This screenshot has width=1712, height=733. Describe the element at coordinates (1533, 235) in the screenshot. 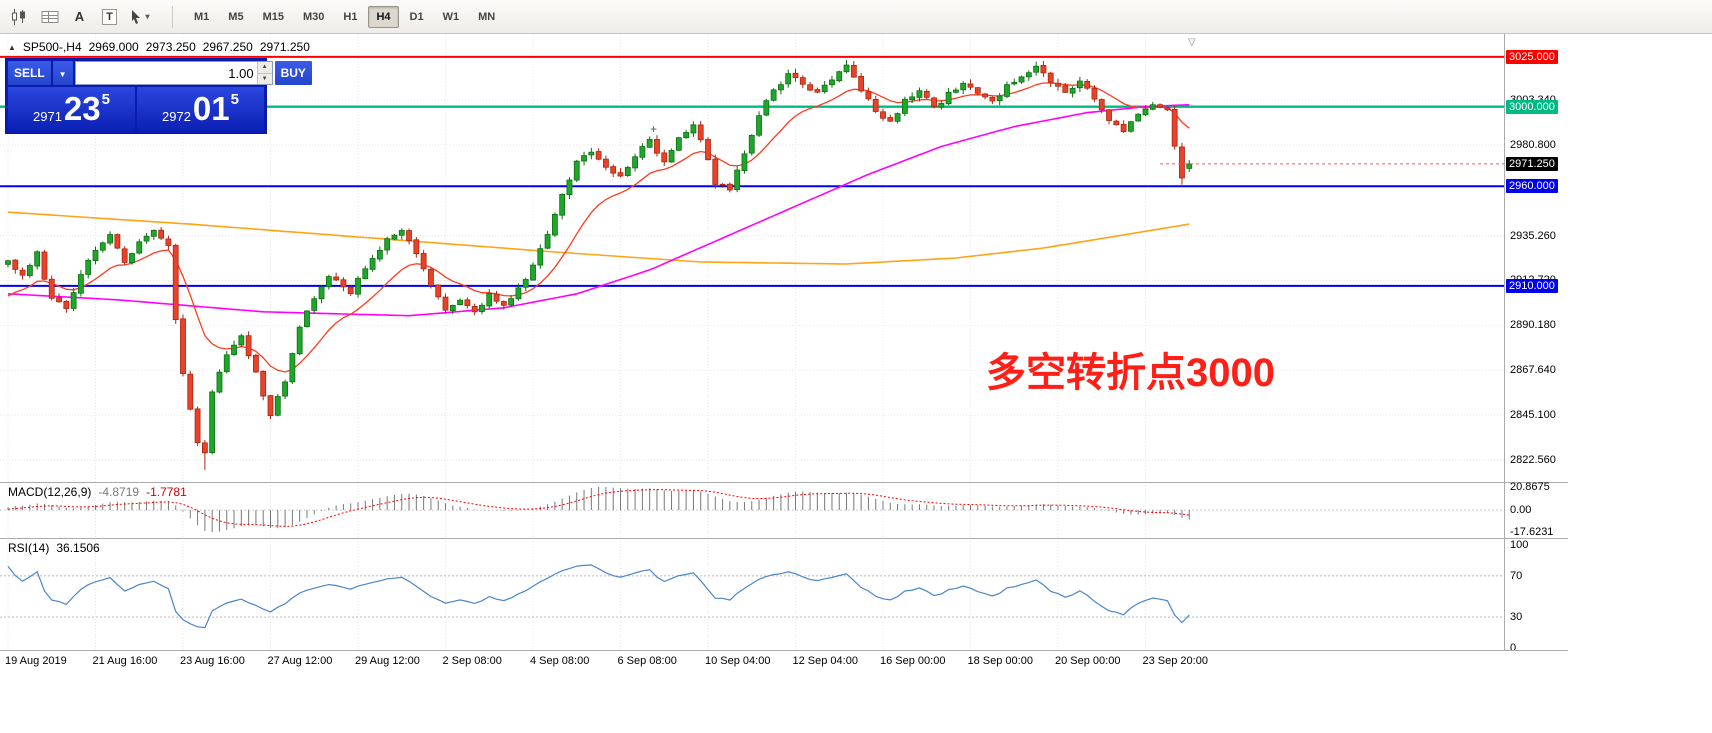

I see `axis-label: 2935.260` at that location.